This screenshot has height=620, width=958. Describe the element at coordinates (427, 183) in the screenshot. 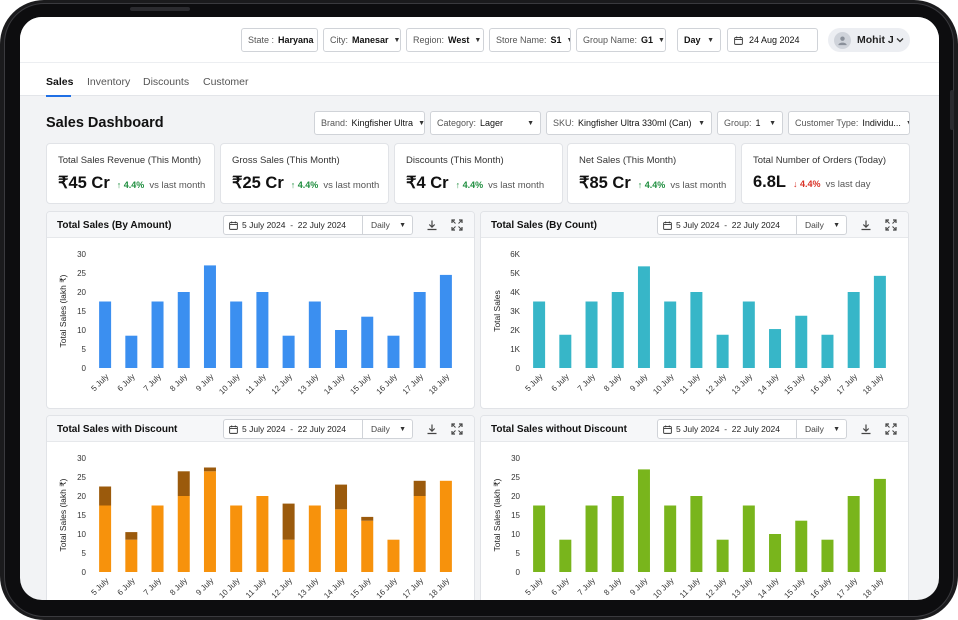

I see `kpi-value: ₹4 Cr` at that location.